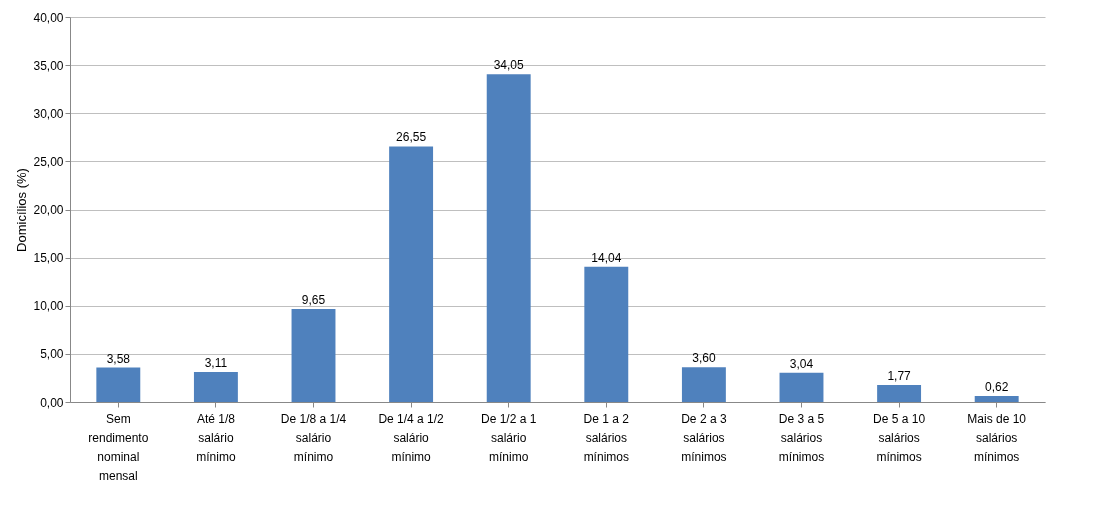 The width and height of the screenshot is (1120, 530). What do you see at coordinates (118, 447) in the screenshot?
I see `x-tick-label: Sem rendimento nominal mensal` at bounding box center [118, 447].